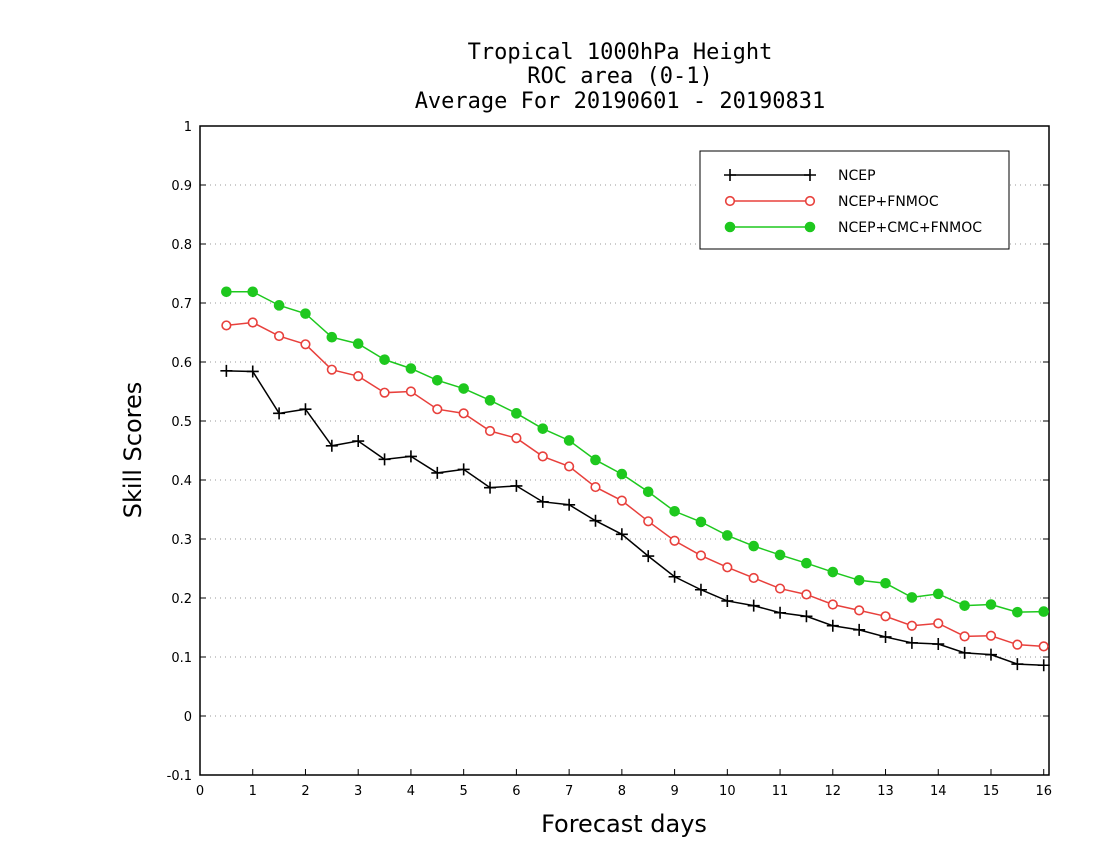 The height and width of the screenshot is (850, 1100). What do you see at coordinates (831, 202) in the screenshot?
I see `legend-item: NCEP+FNMOC` at bounding box center [831, 202].